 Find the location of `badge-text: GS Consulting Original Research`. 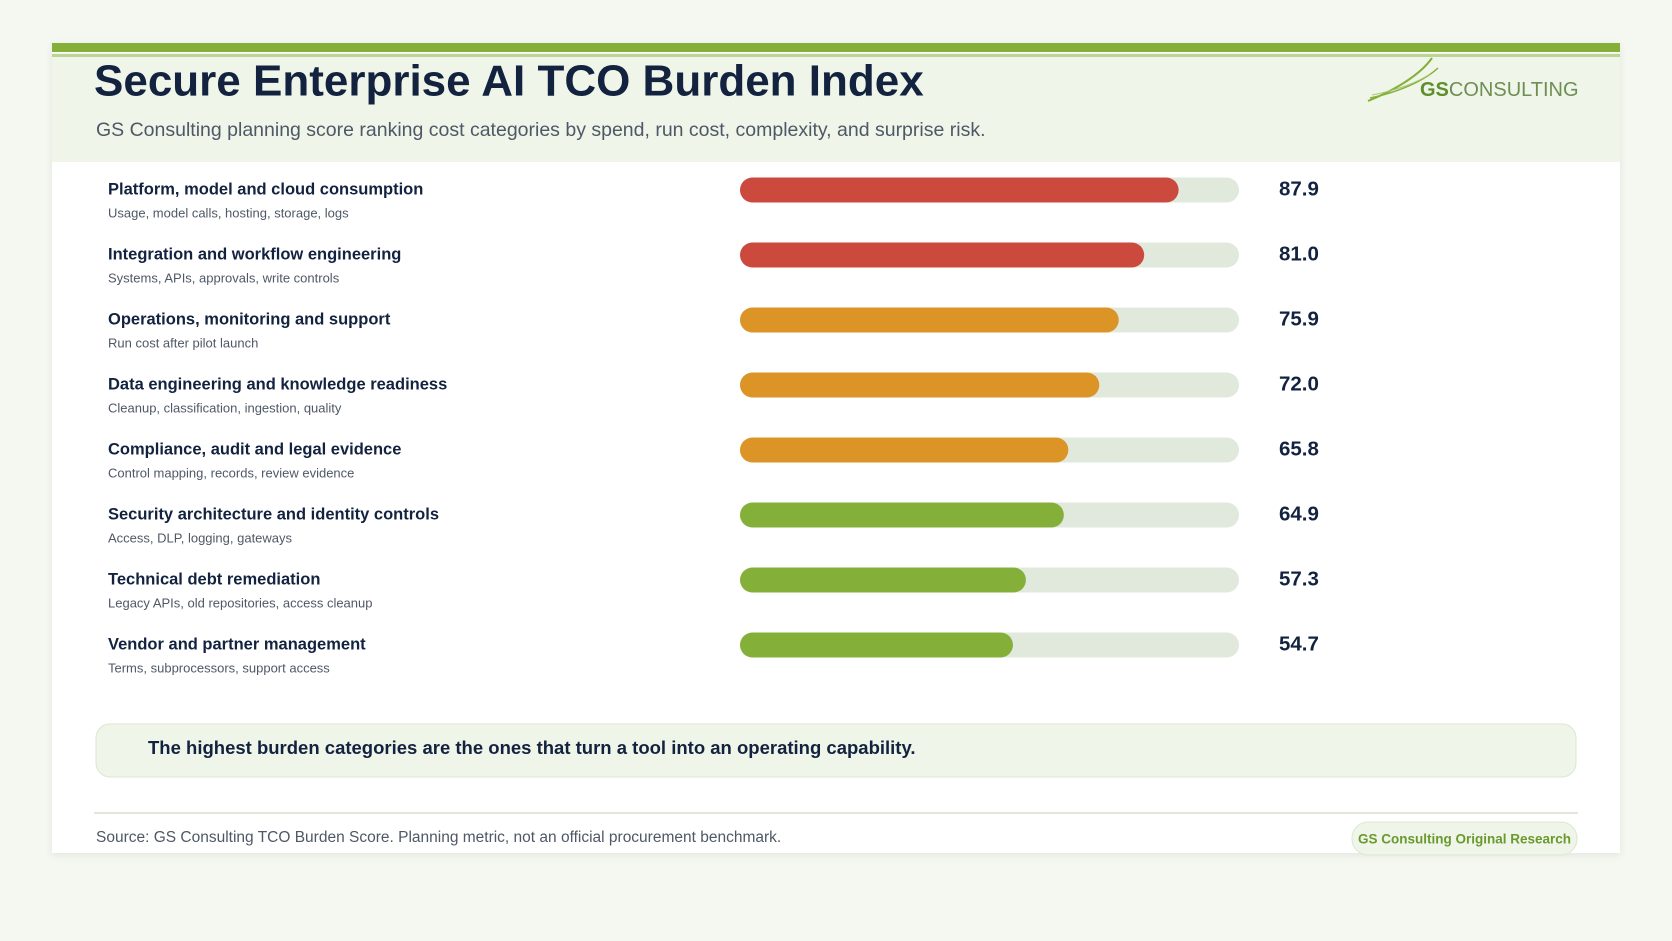

badge-text: GS Consulting Original Research is located at coordinates (1464, 839).